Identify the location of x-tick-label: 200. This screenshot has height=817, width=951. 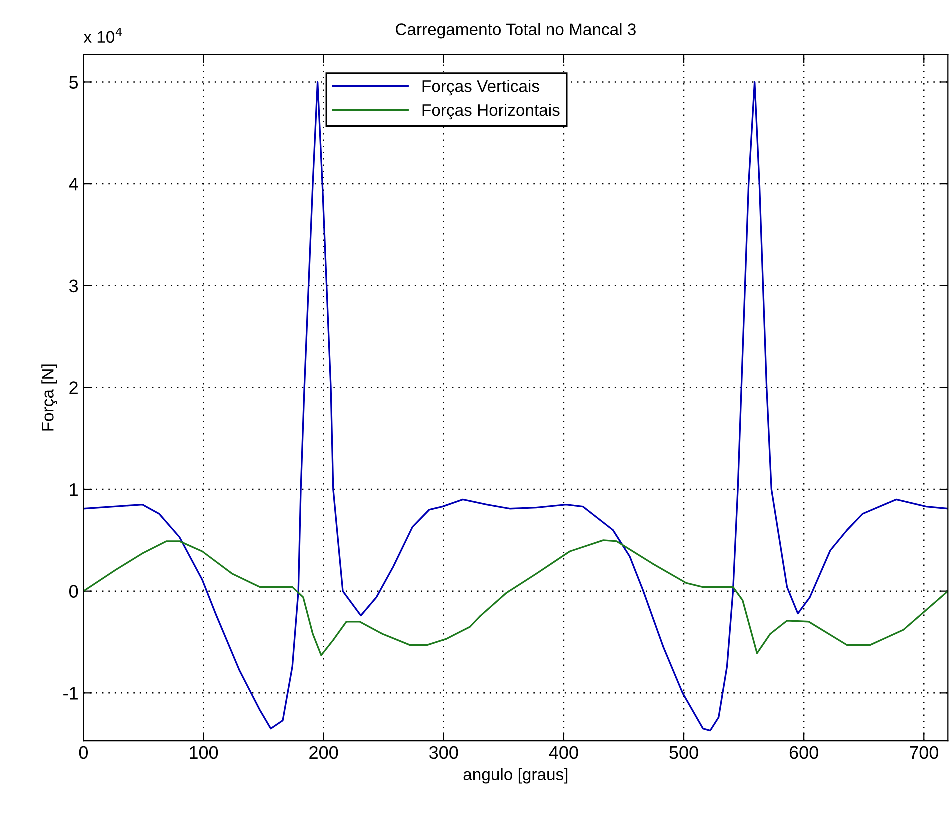
(324, 753).